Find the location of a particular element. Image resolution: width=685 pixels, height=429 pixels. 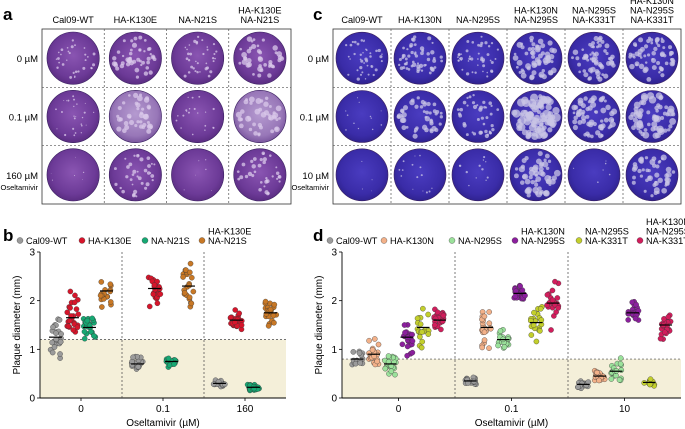

c-row-header: 10 µM Oseltamivir is located at coordinates (310, 181).